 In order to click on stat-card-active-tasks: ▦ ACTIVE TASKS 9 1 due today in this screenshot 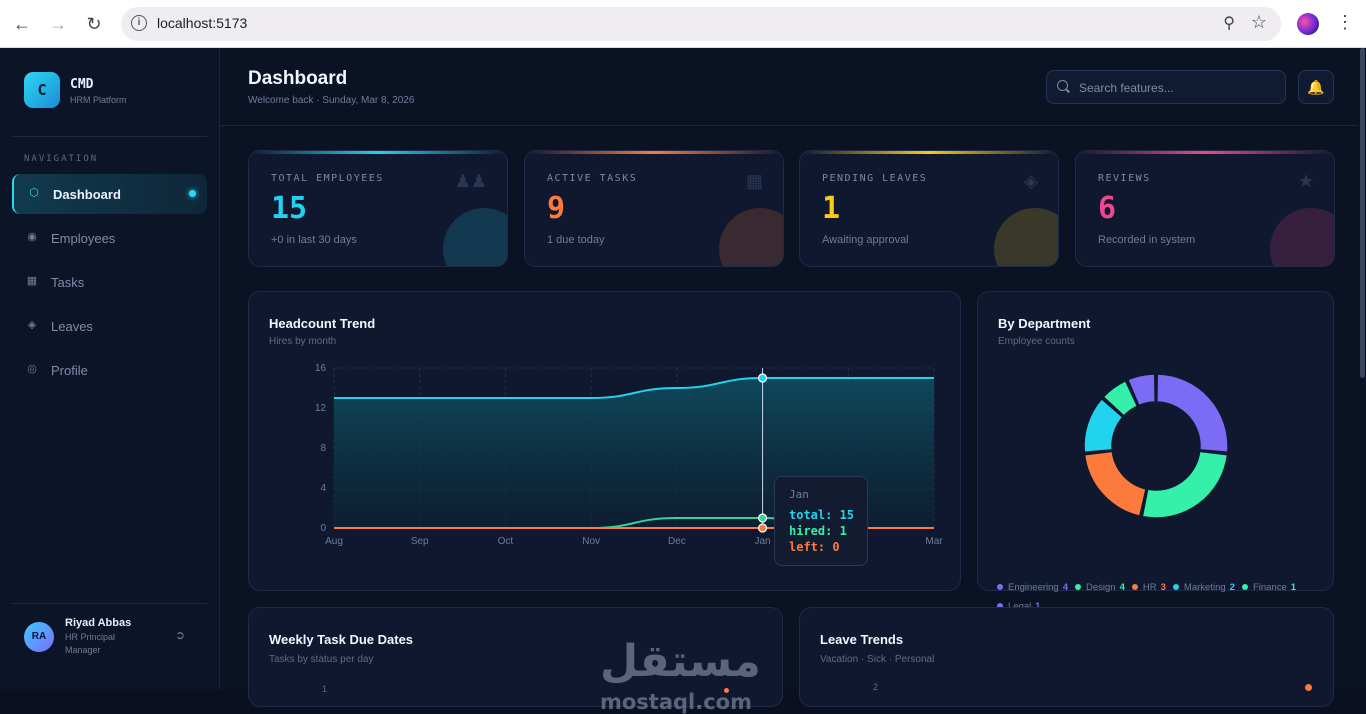, I will do `click(654, 208)`.